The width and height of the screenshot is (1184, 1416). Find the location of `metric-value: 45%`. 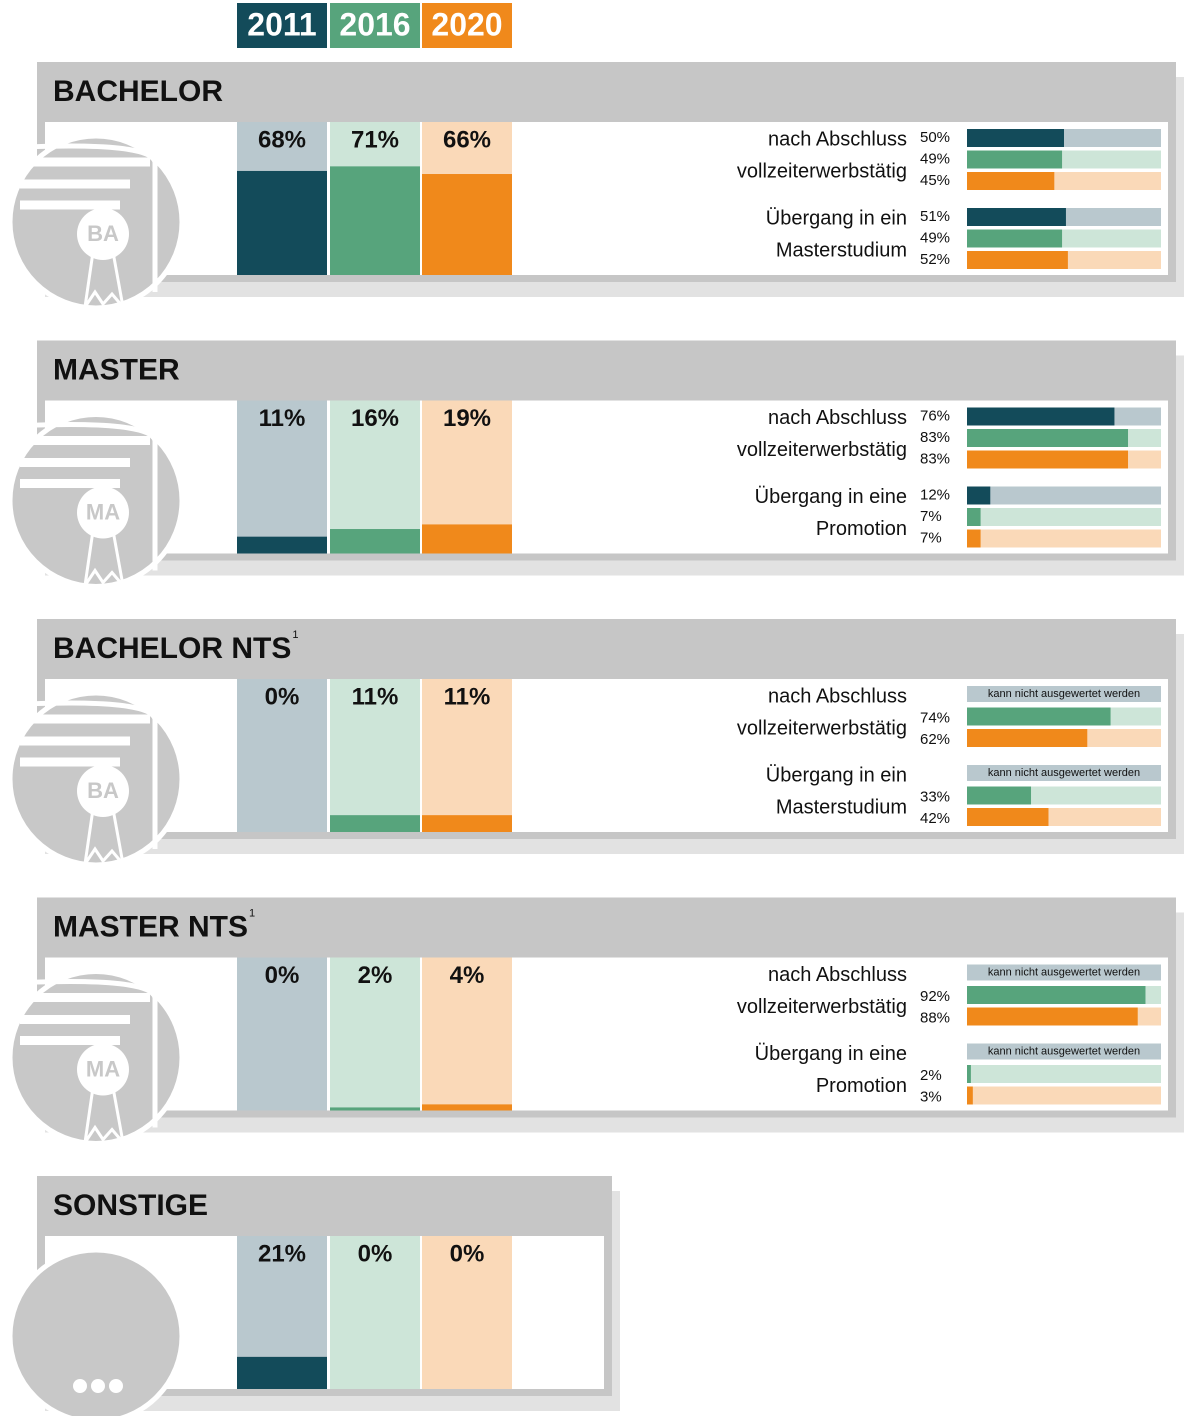

metric-value: 45% is located at coordinates (935, 180).